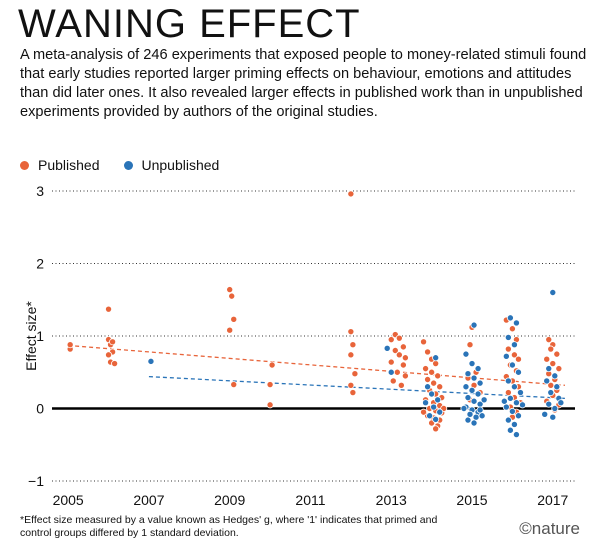  What do you see at coordinates (40, 409) in the screenshot?
I see `y-tick-label: 0` at bounding box center [40, 409].